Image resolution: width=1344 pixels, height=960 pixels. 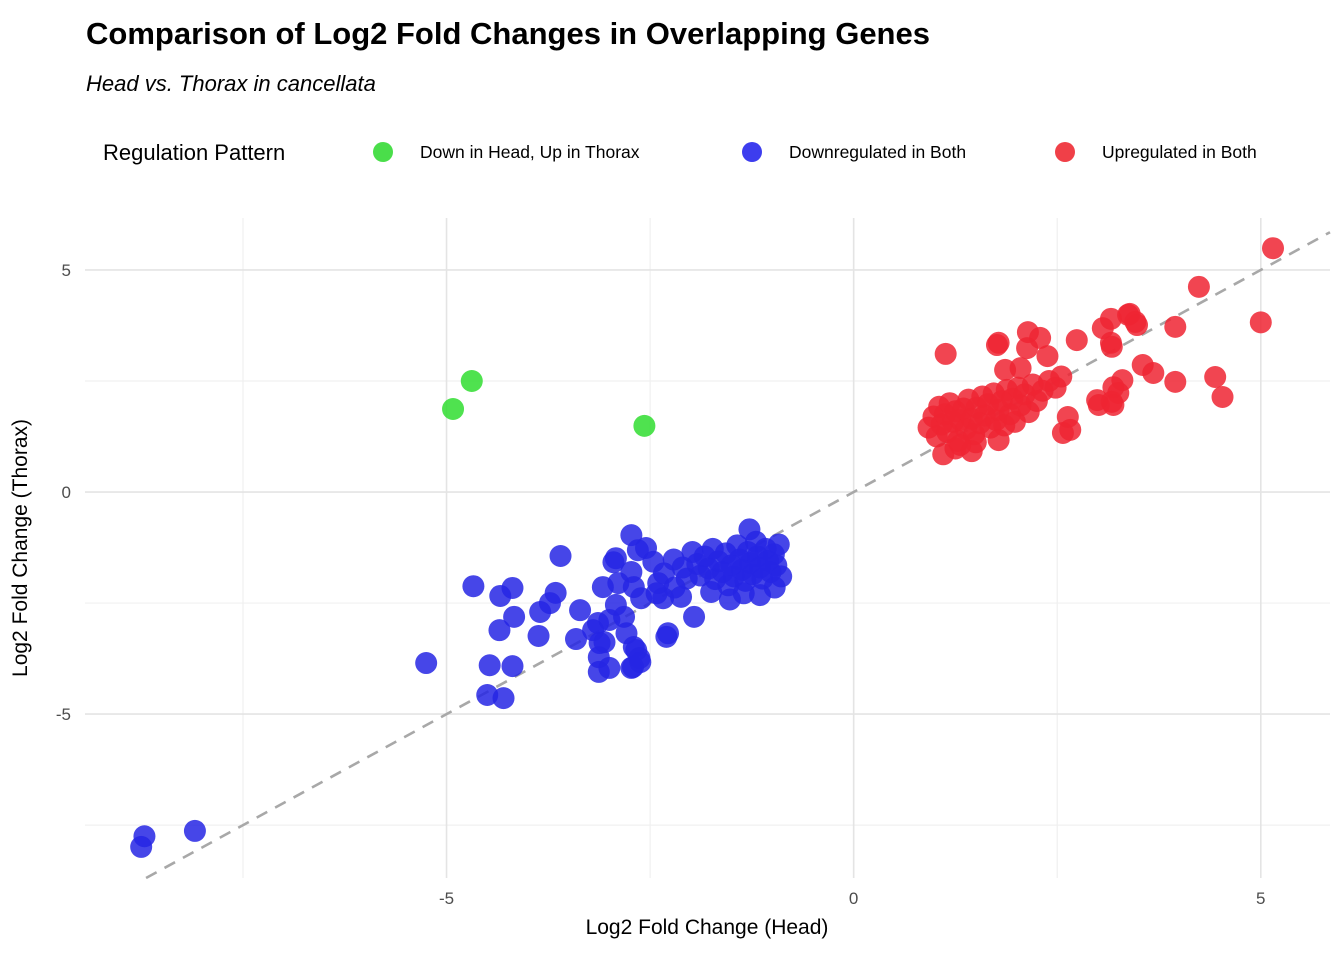 I want to click on x-tick-label: -5, so click(x=446, y=898).